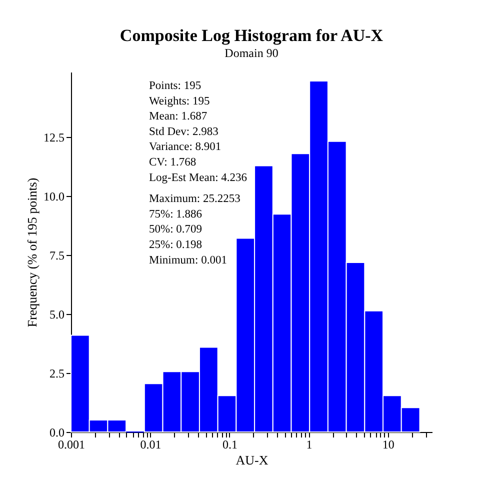 Image resolution: width=487 pixels, height=493 pixels. What do you see at coordinates (309, 445) in the screenshot?
I see `x-tick-label: 1` at bounding box center [309, 445].